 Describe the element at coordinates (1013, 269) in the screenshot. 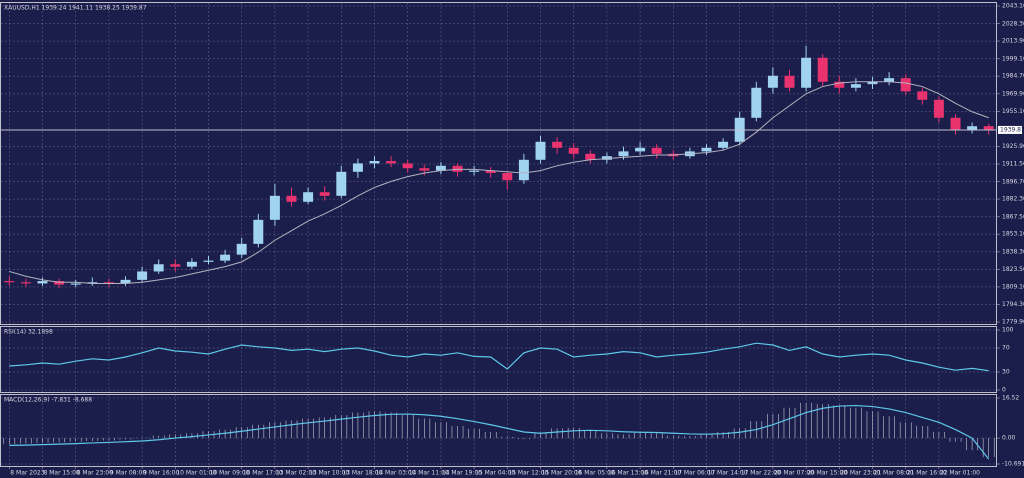

I see `y-tick-label: 1823.50` at that location.